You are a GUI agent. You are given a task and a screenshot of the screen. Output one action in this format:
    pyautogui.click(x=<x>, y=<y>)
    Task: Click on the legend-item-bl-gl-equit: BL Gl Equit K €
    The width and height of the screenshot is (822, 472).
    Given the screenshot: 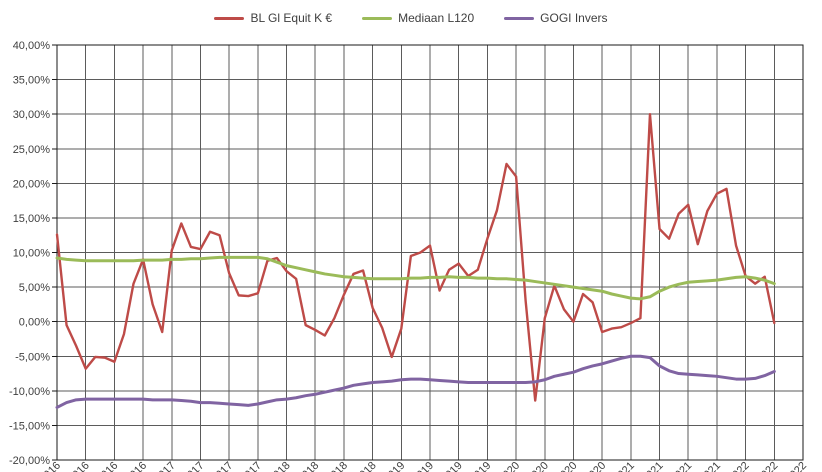 What is the action you would take?
    pyautogui.click(x=273, y=18)
    